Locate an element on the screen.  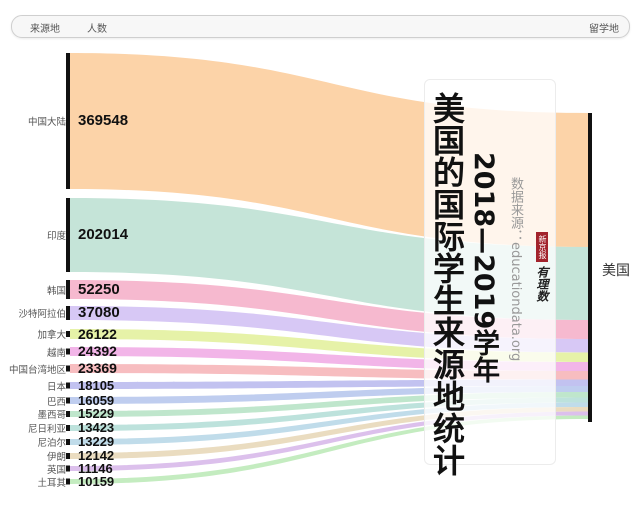
brand-logo-text: 有理数 is located at coordinates (542, 284).